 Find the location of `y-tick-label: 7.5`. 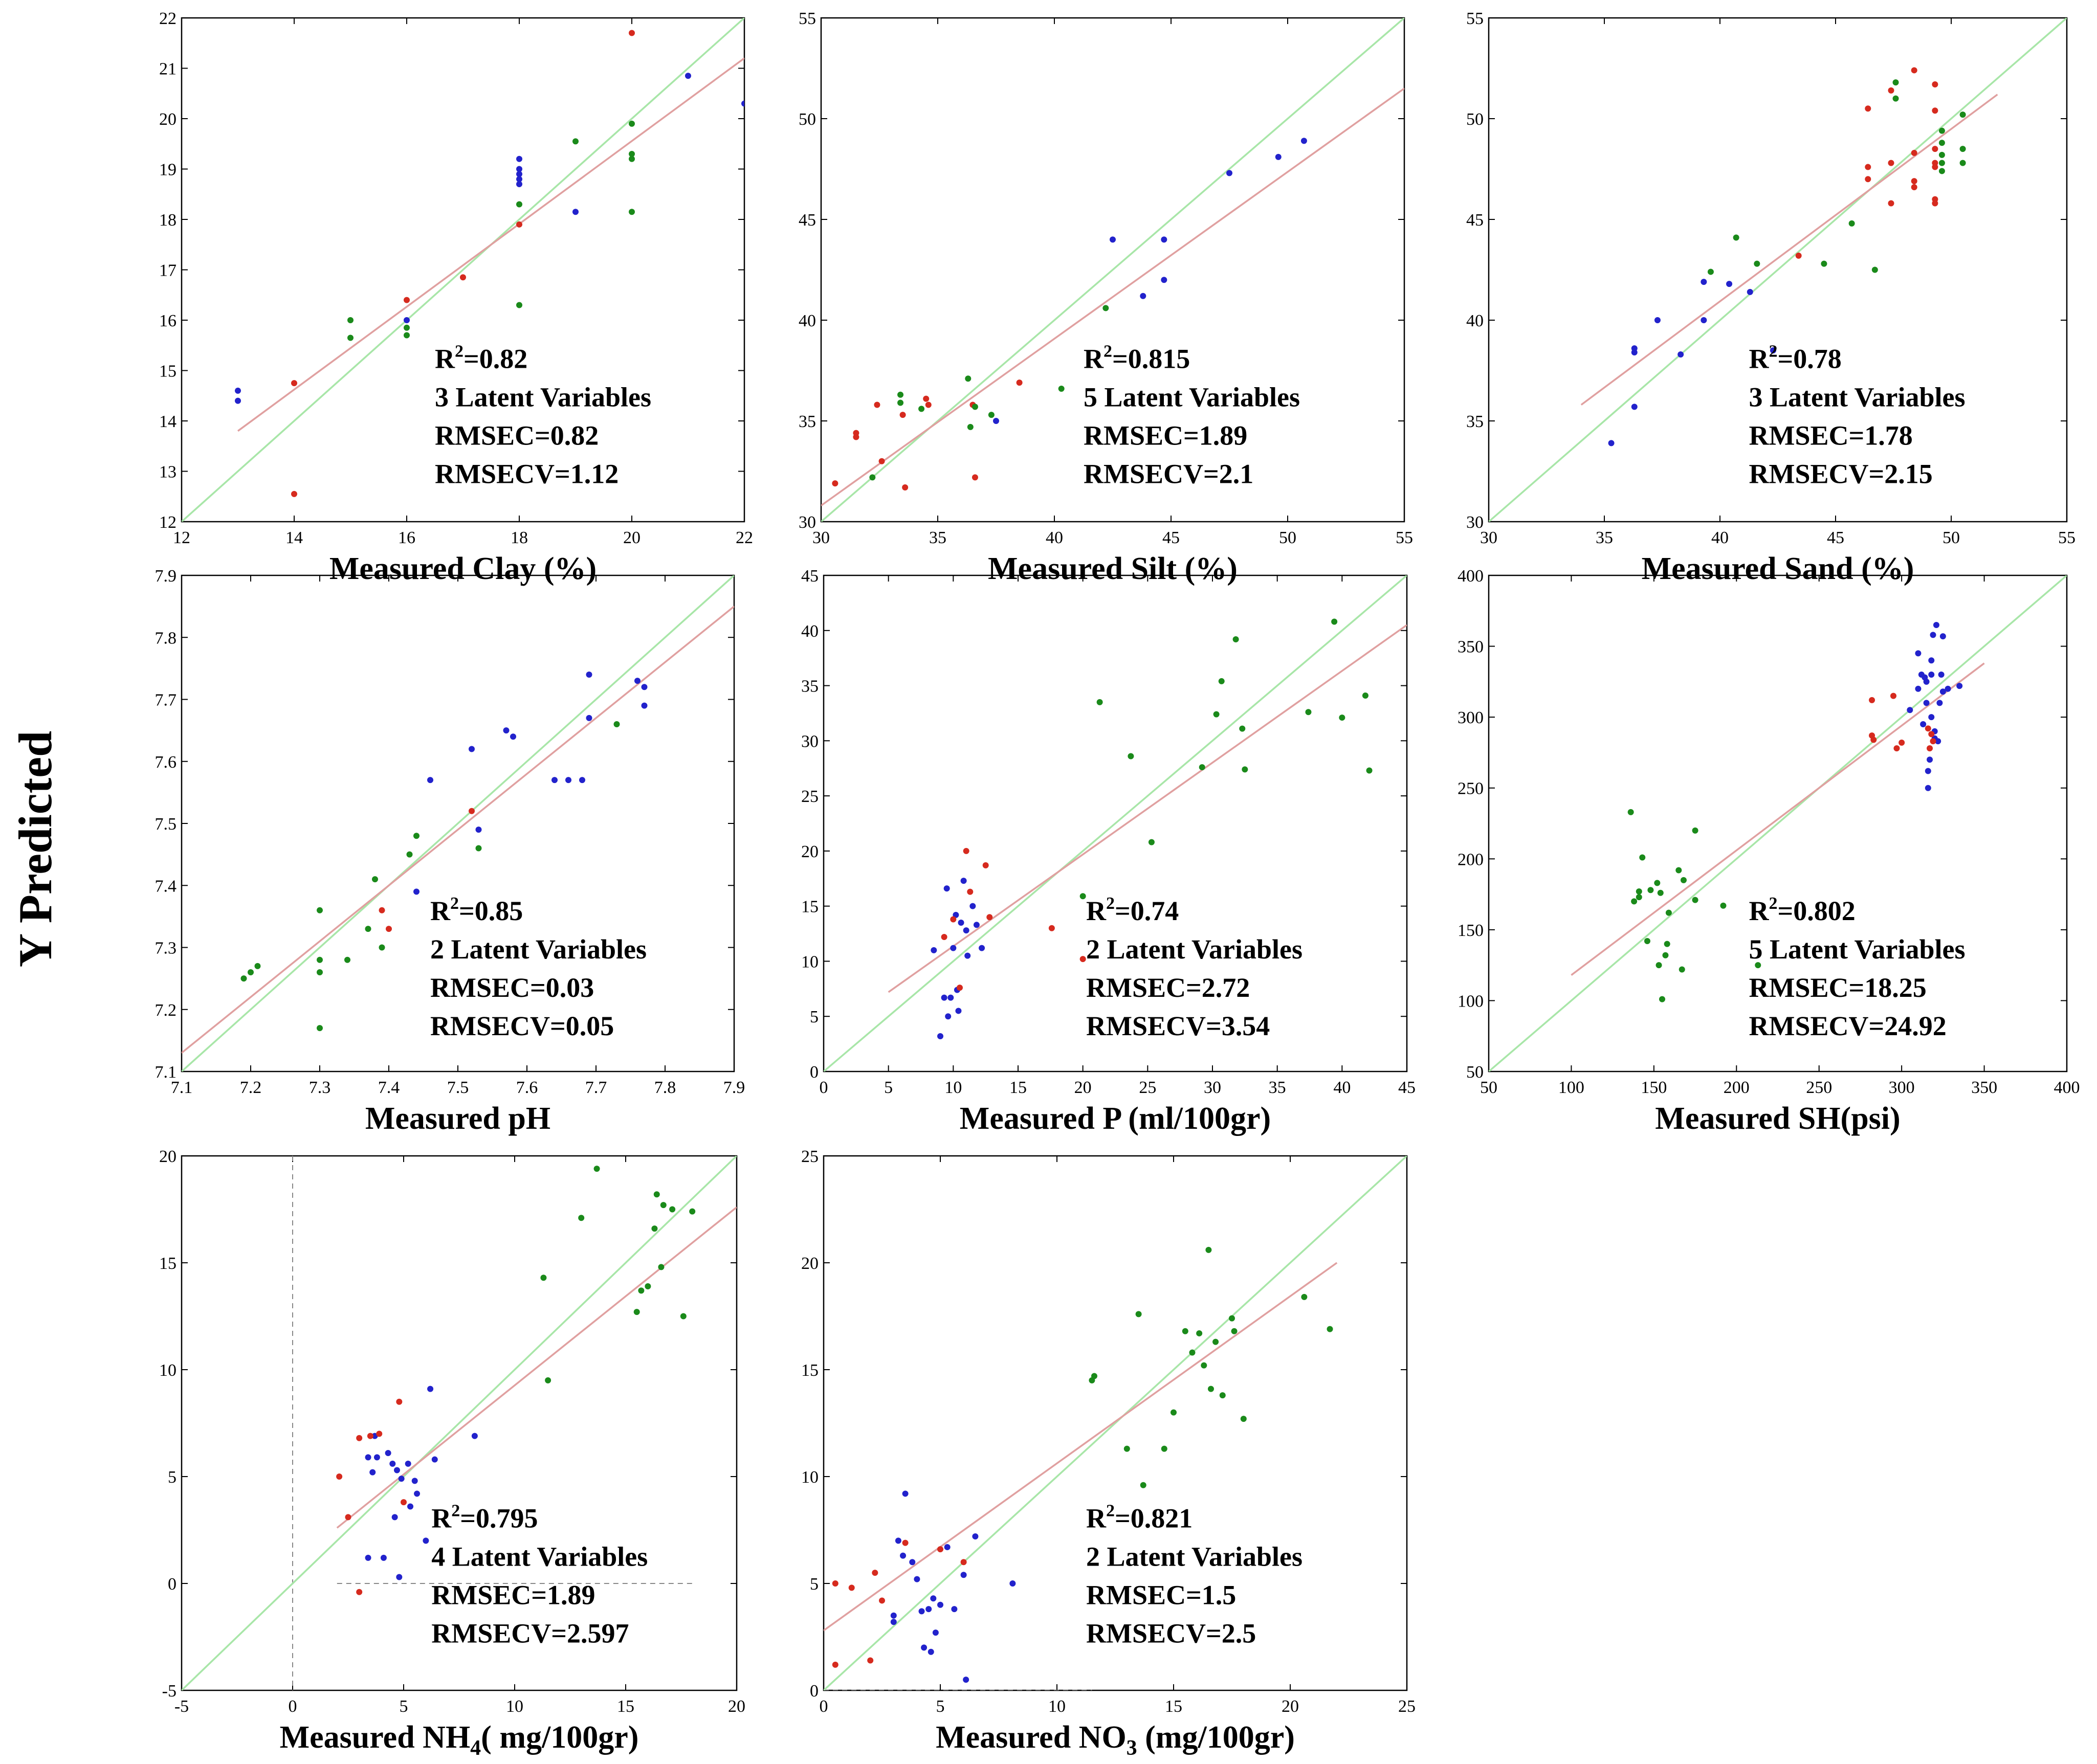

y-tick-label: 7.5 is located at coordinates (166, 824).